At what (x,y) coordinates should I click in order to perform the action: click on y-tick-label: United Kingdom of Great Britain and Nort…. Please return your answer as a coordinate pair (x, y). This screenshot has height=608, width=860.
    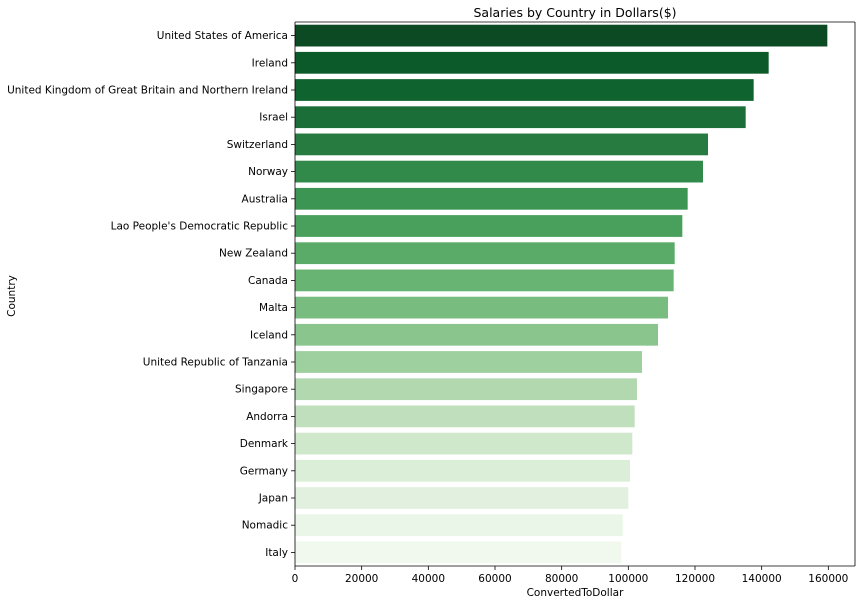
    Looking at the image, I should click on (147, 91).